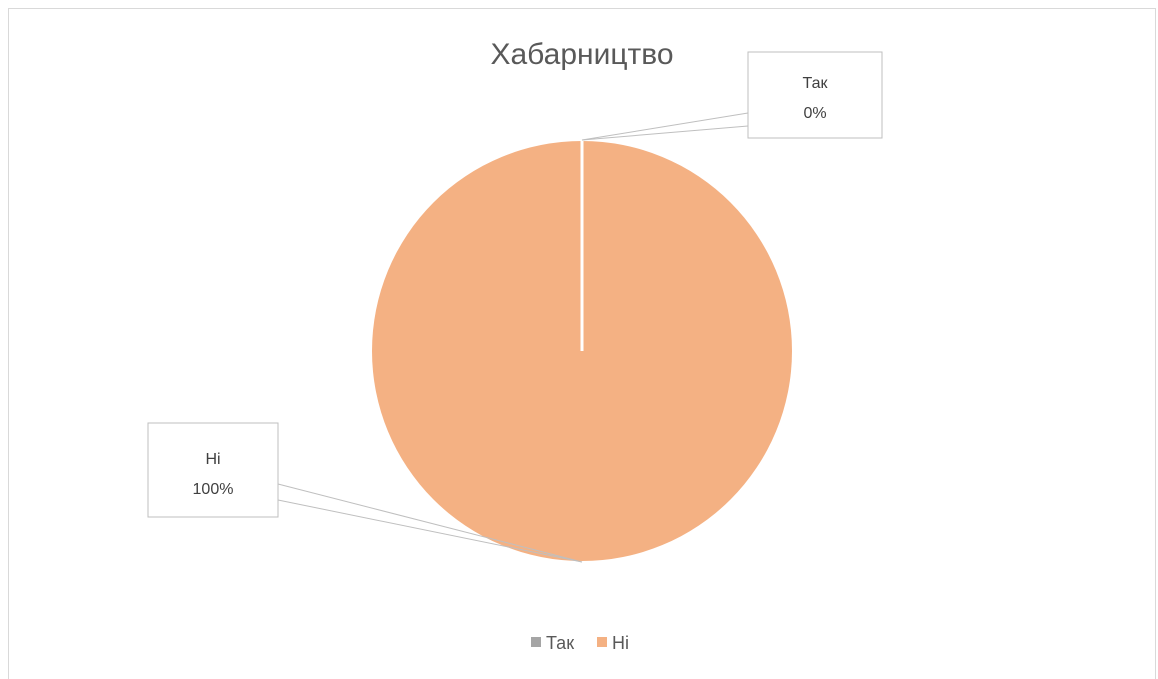 The height and width of the screenshot is (679, 1158). I want to click on leader-line-ni, so click(430, 523).